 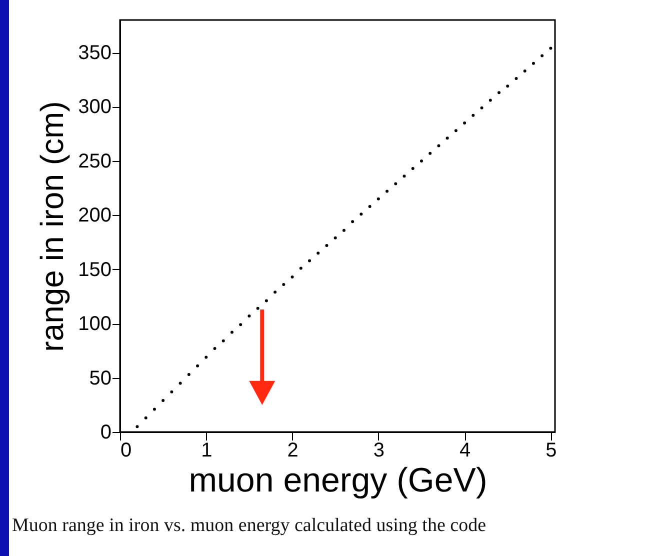 I want to click on y-tick-label: 100, so click(x=95, y=324).